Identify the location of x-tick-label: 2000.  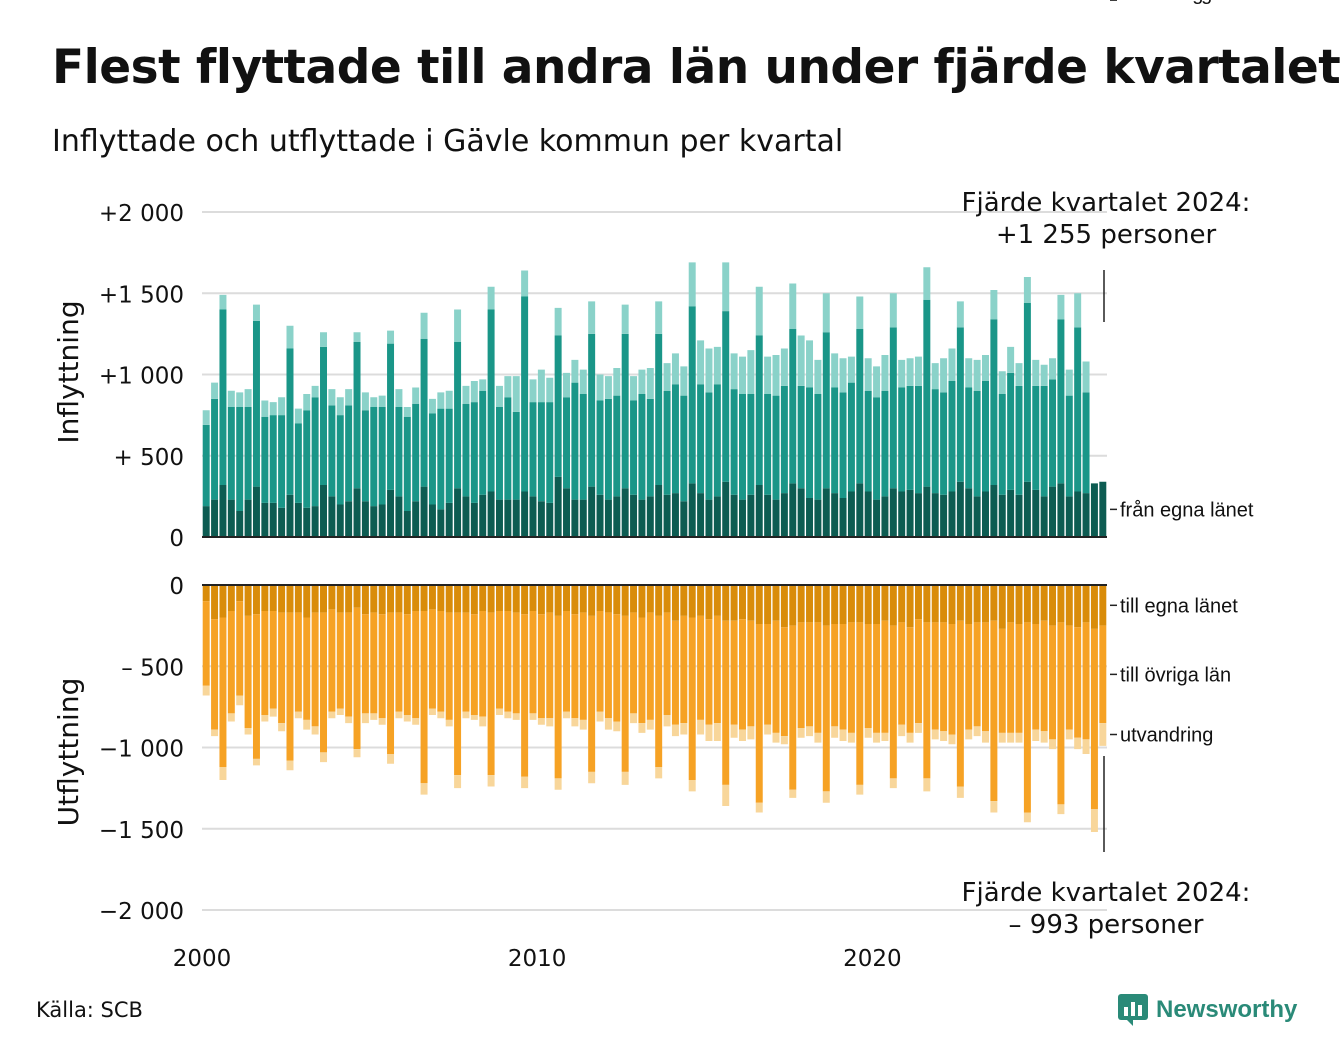
(202, 959).